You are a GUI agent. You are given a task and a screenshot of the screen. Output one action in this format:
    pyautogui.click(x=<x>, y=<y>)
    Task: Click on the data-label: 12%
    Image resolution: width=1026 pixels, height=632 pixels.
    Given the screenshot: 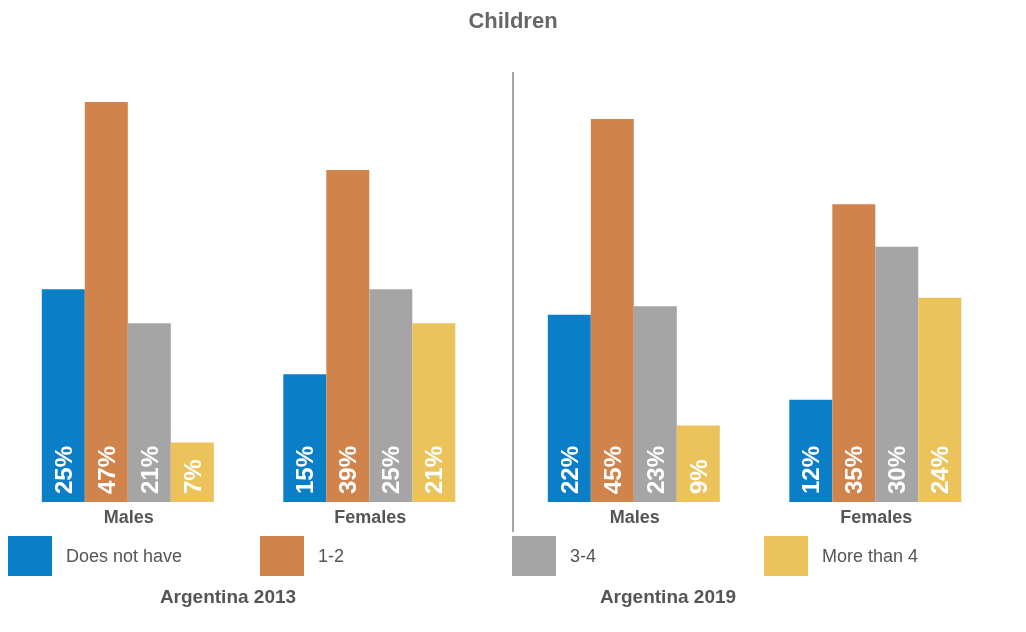 What is the action you would take?
    pyautogui.click(x=811, y=469)
    